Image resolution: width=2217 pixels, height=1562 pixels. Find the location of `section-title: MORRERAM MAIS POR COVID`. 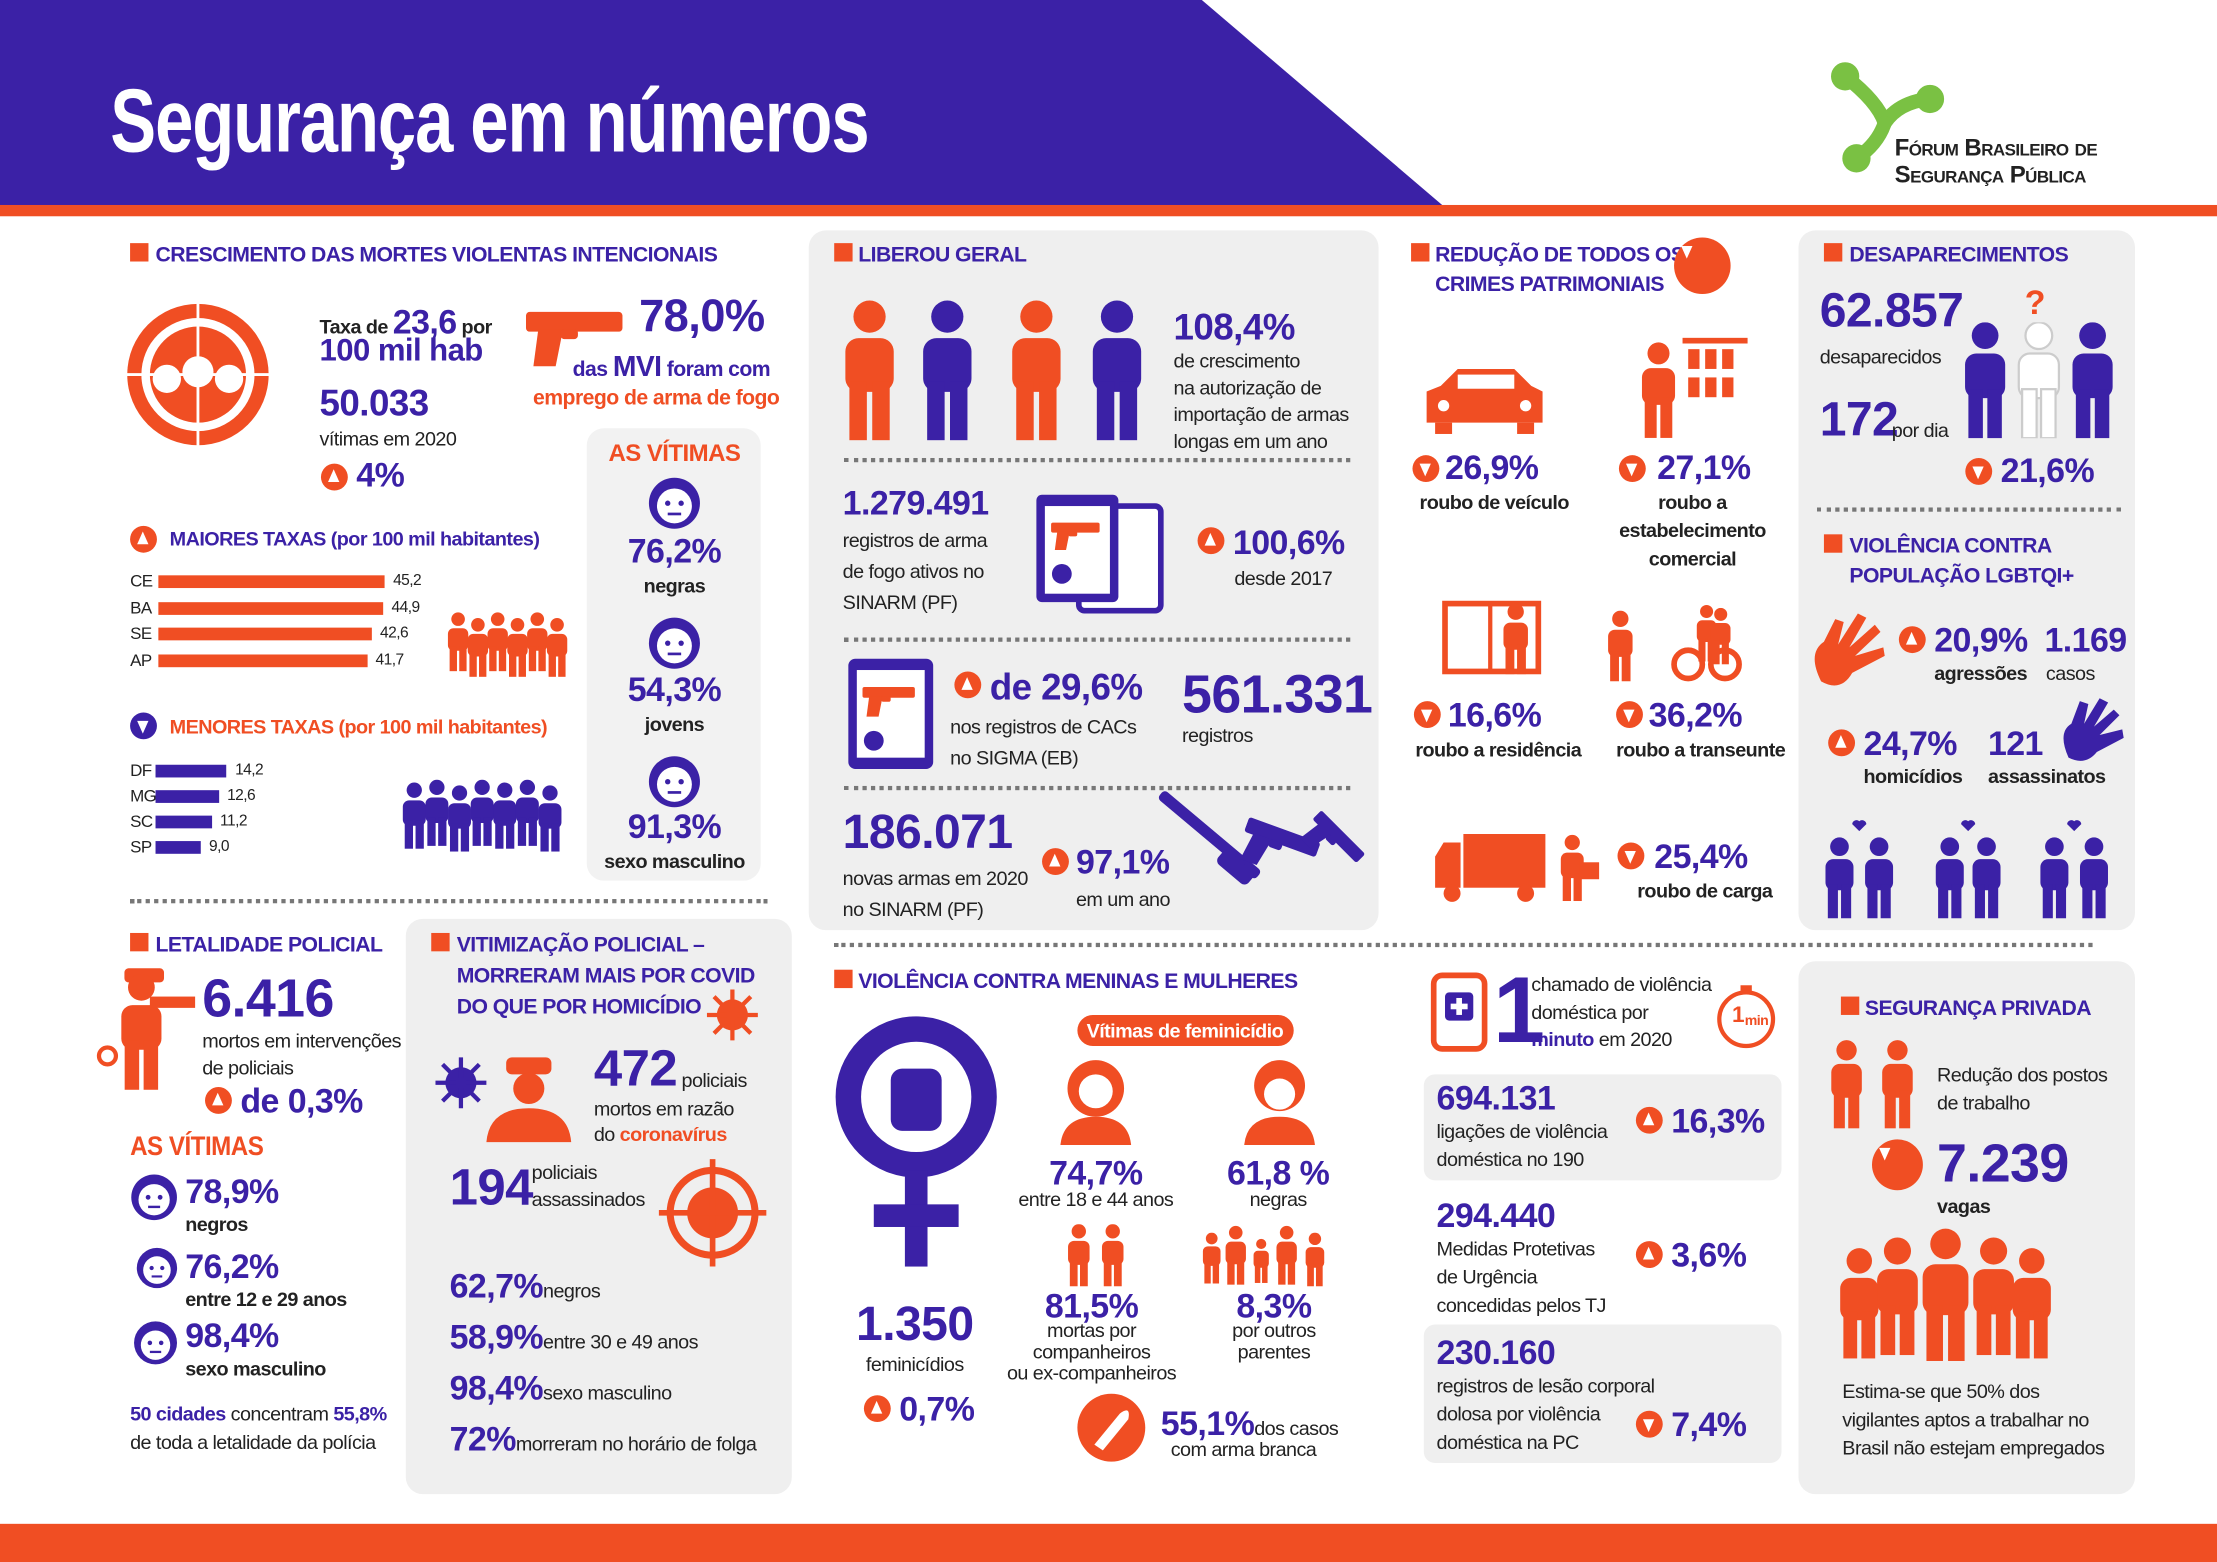

section-title: MORRERAM MAIS POR COVID is located at coordinates (606, 976).